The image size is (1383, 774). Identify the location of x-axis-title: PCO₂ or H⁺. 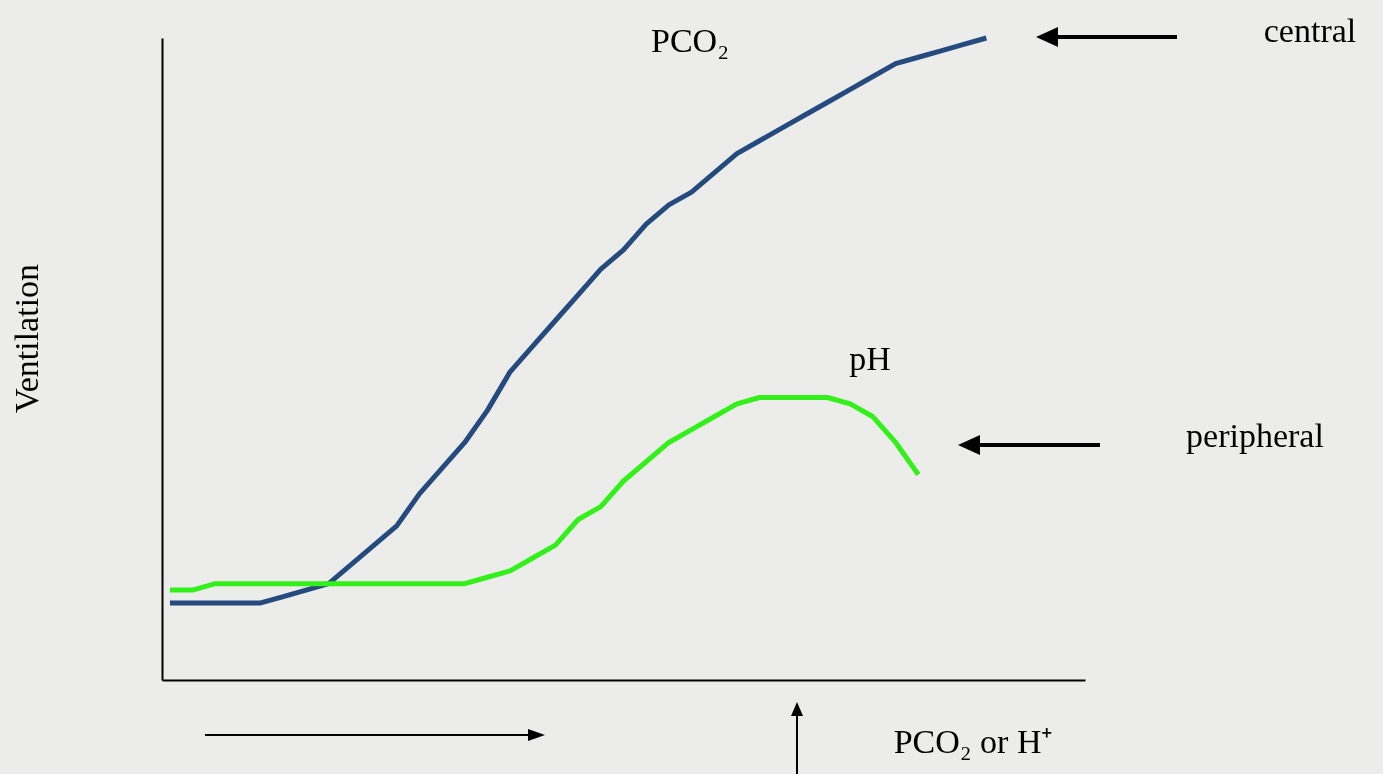
(973, 741).